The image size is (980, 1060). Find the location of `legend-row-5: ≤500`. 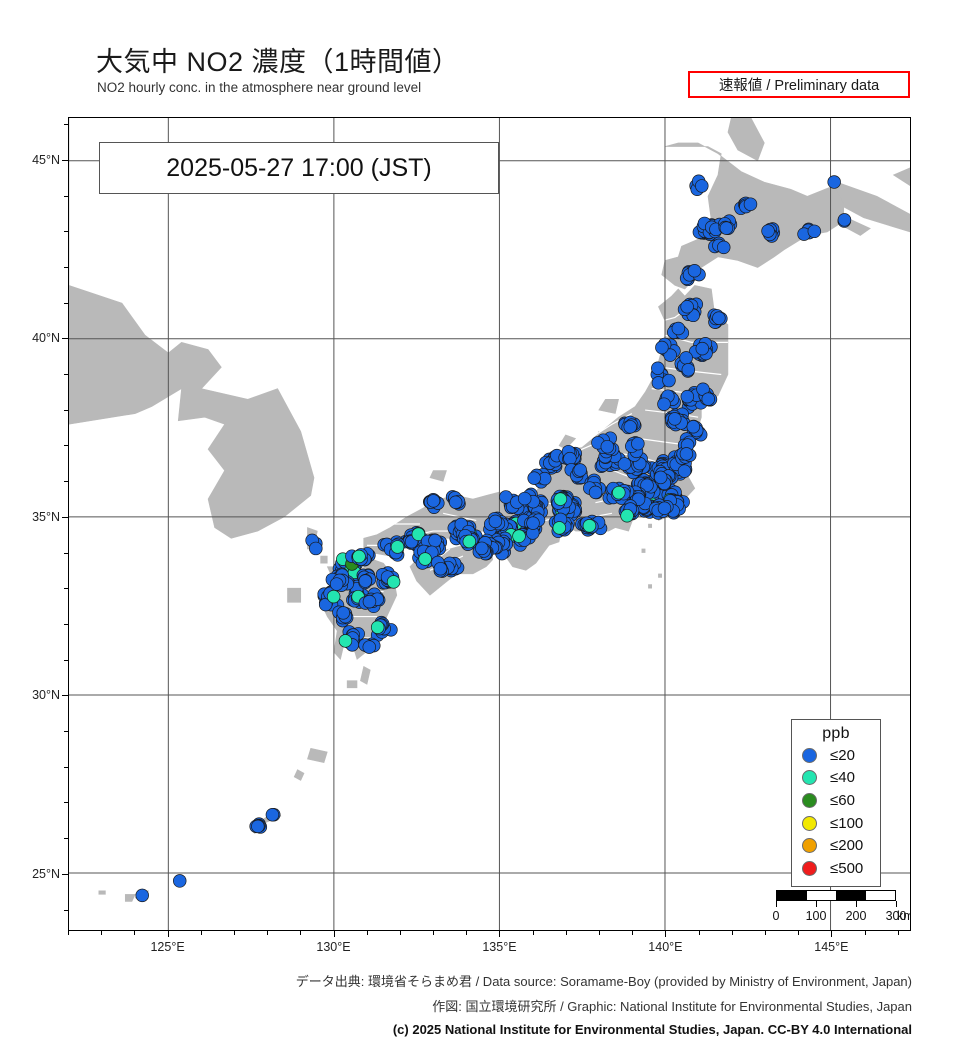

legend-row-5: ≤500 is located at coordinates (836, 868).